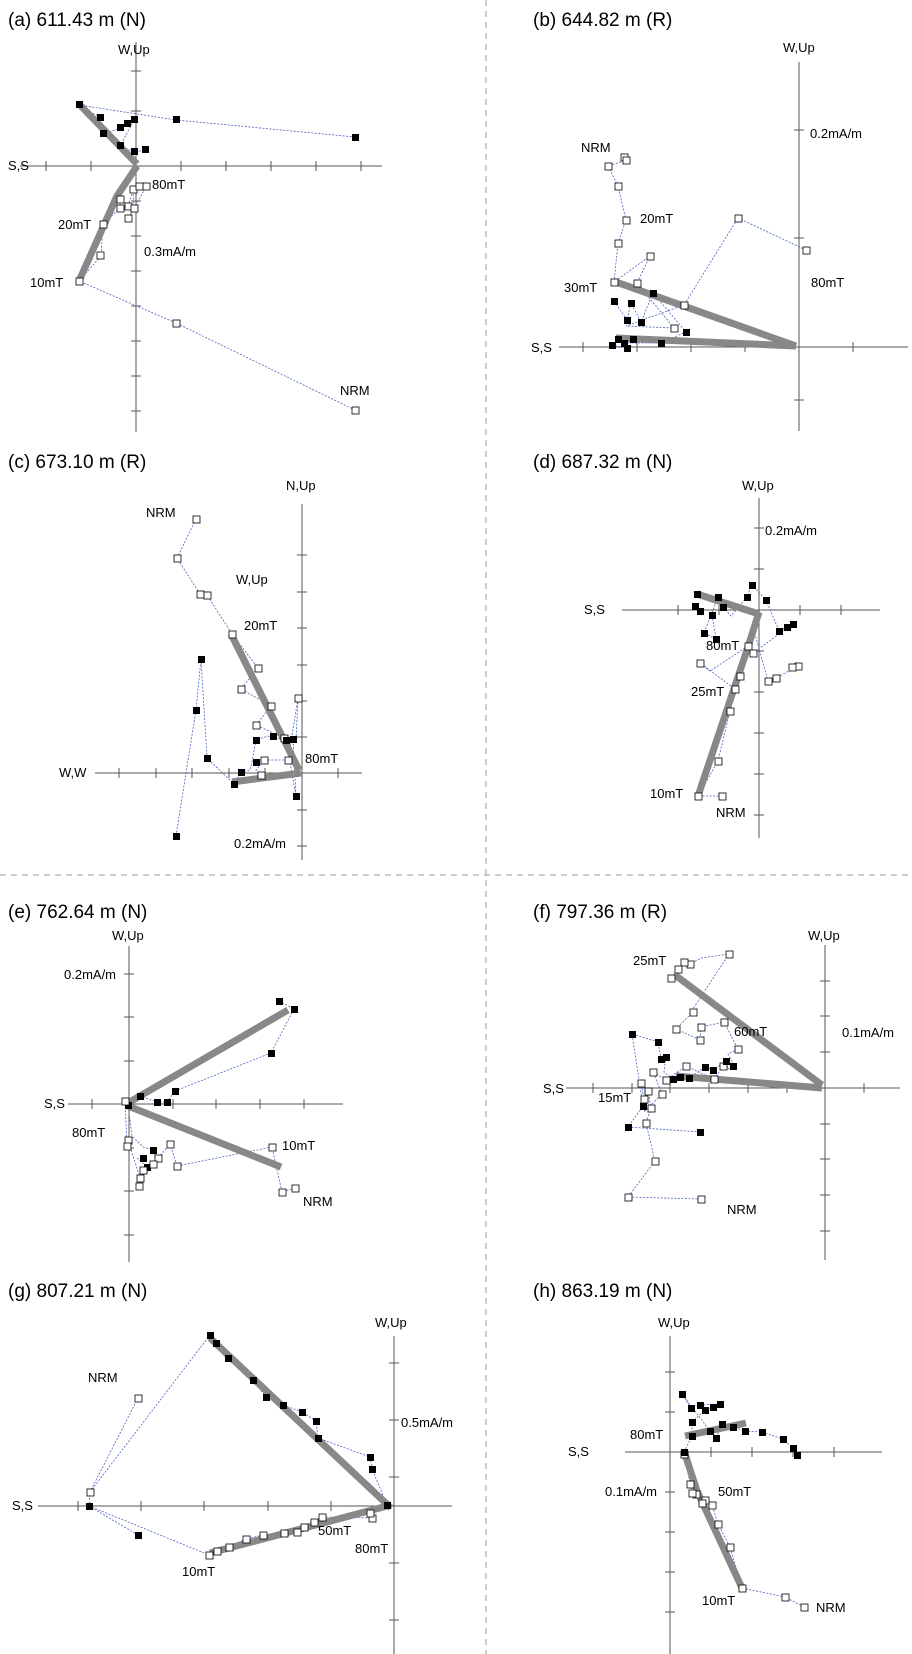 The image size is (912, 1654). What do you see at coordinates (54, 1103) in the screenshot?
I see `panel-e-axis-horizontal: S,S` at bounding box center [54, 1103].